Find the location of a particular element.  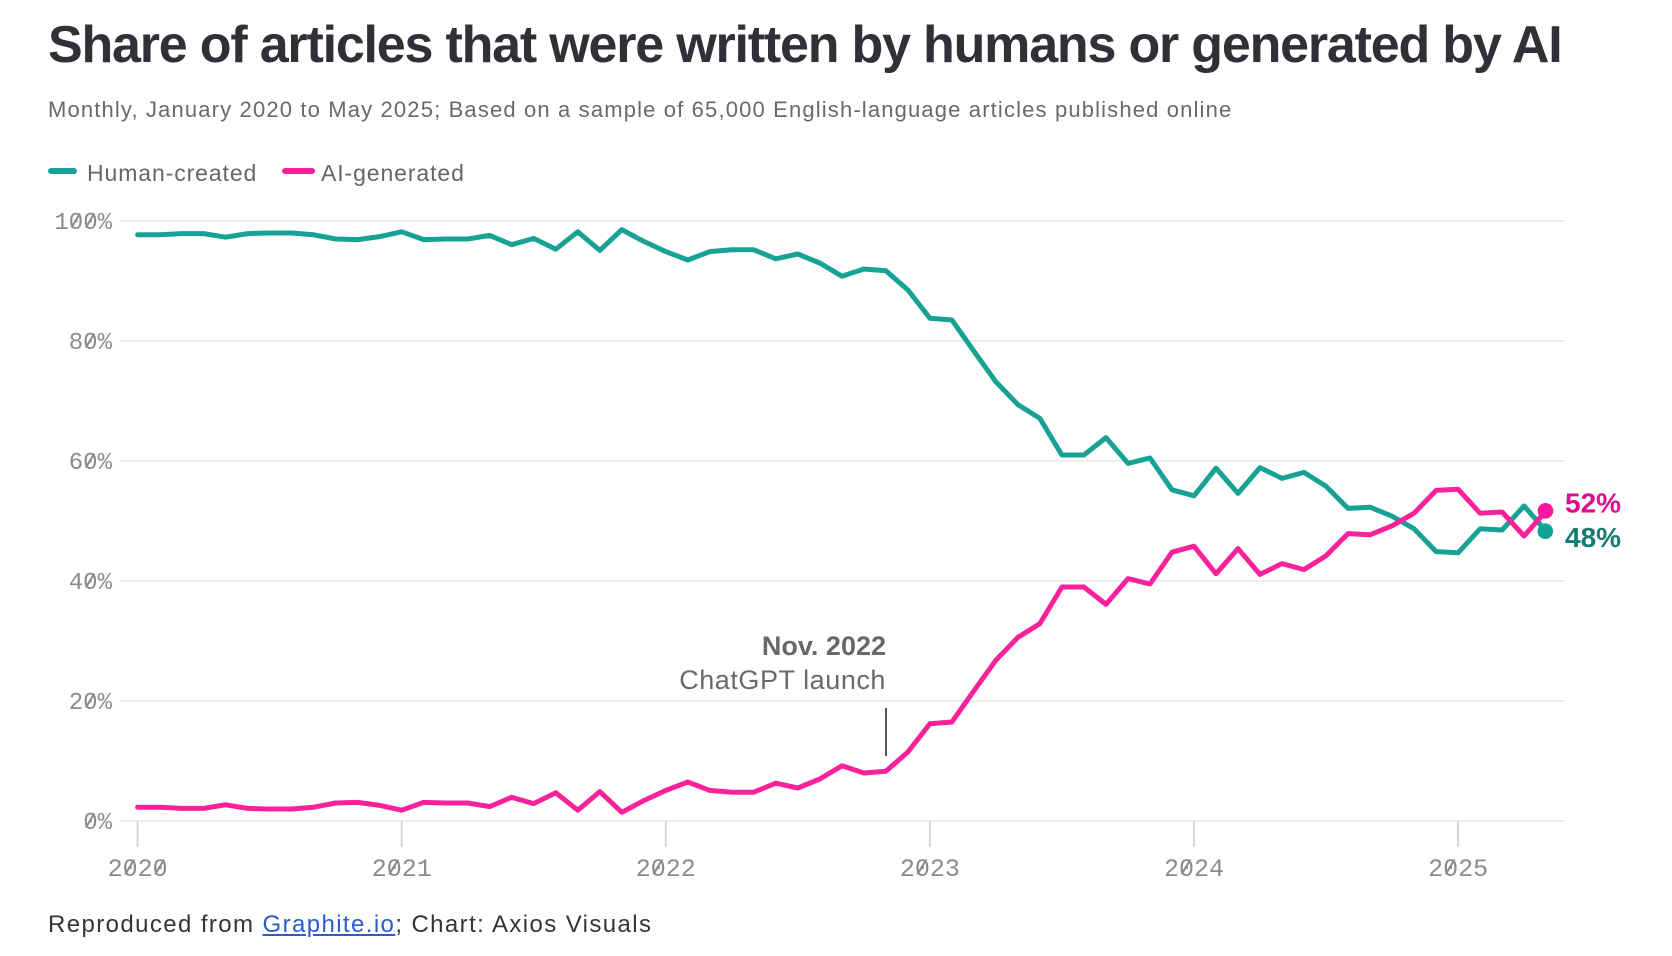

svg-text: 40% is located at coordinates (91, 583).